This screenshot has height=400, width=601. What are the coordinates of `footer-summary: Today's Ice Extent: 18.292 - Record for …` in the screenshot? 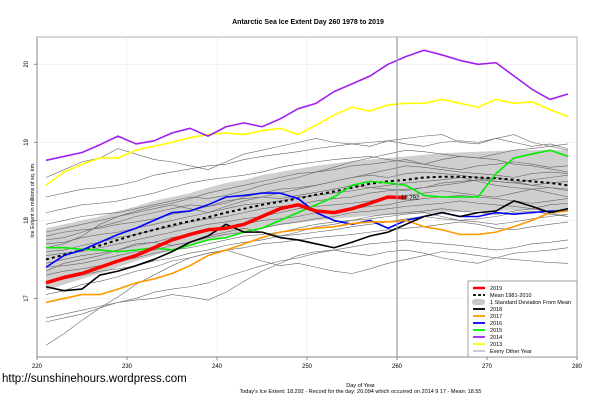 It's located at (360, 392).